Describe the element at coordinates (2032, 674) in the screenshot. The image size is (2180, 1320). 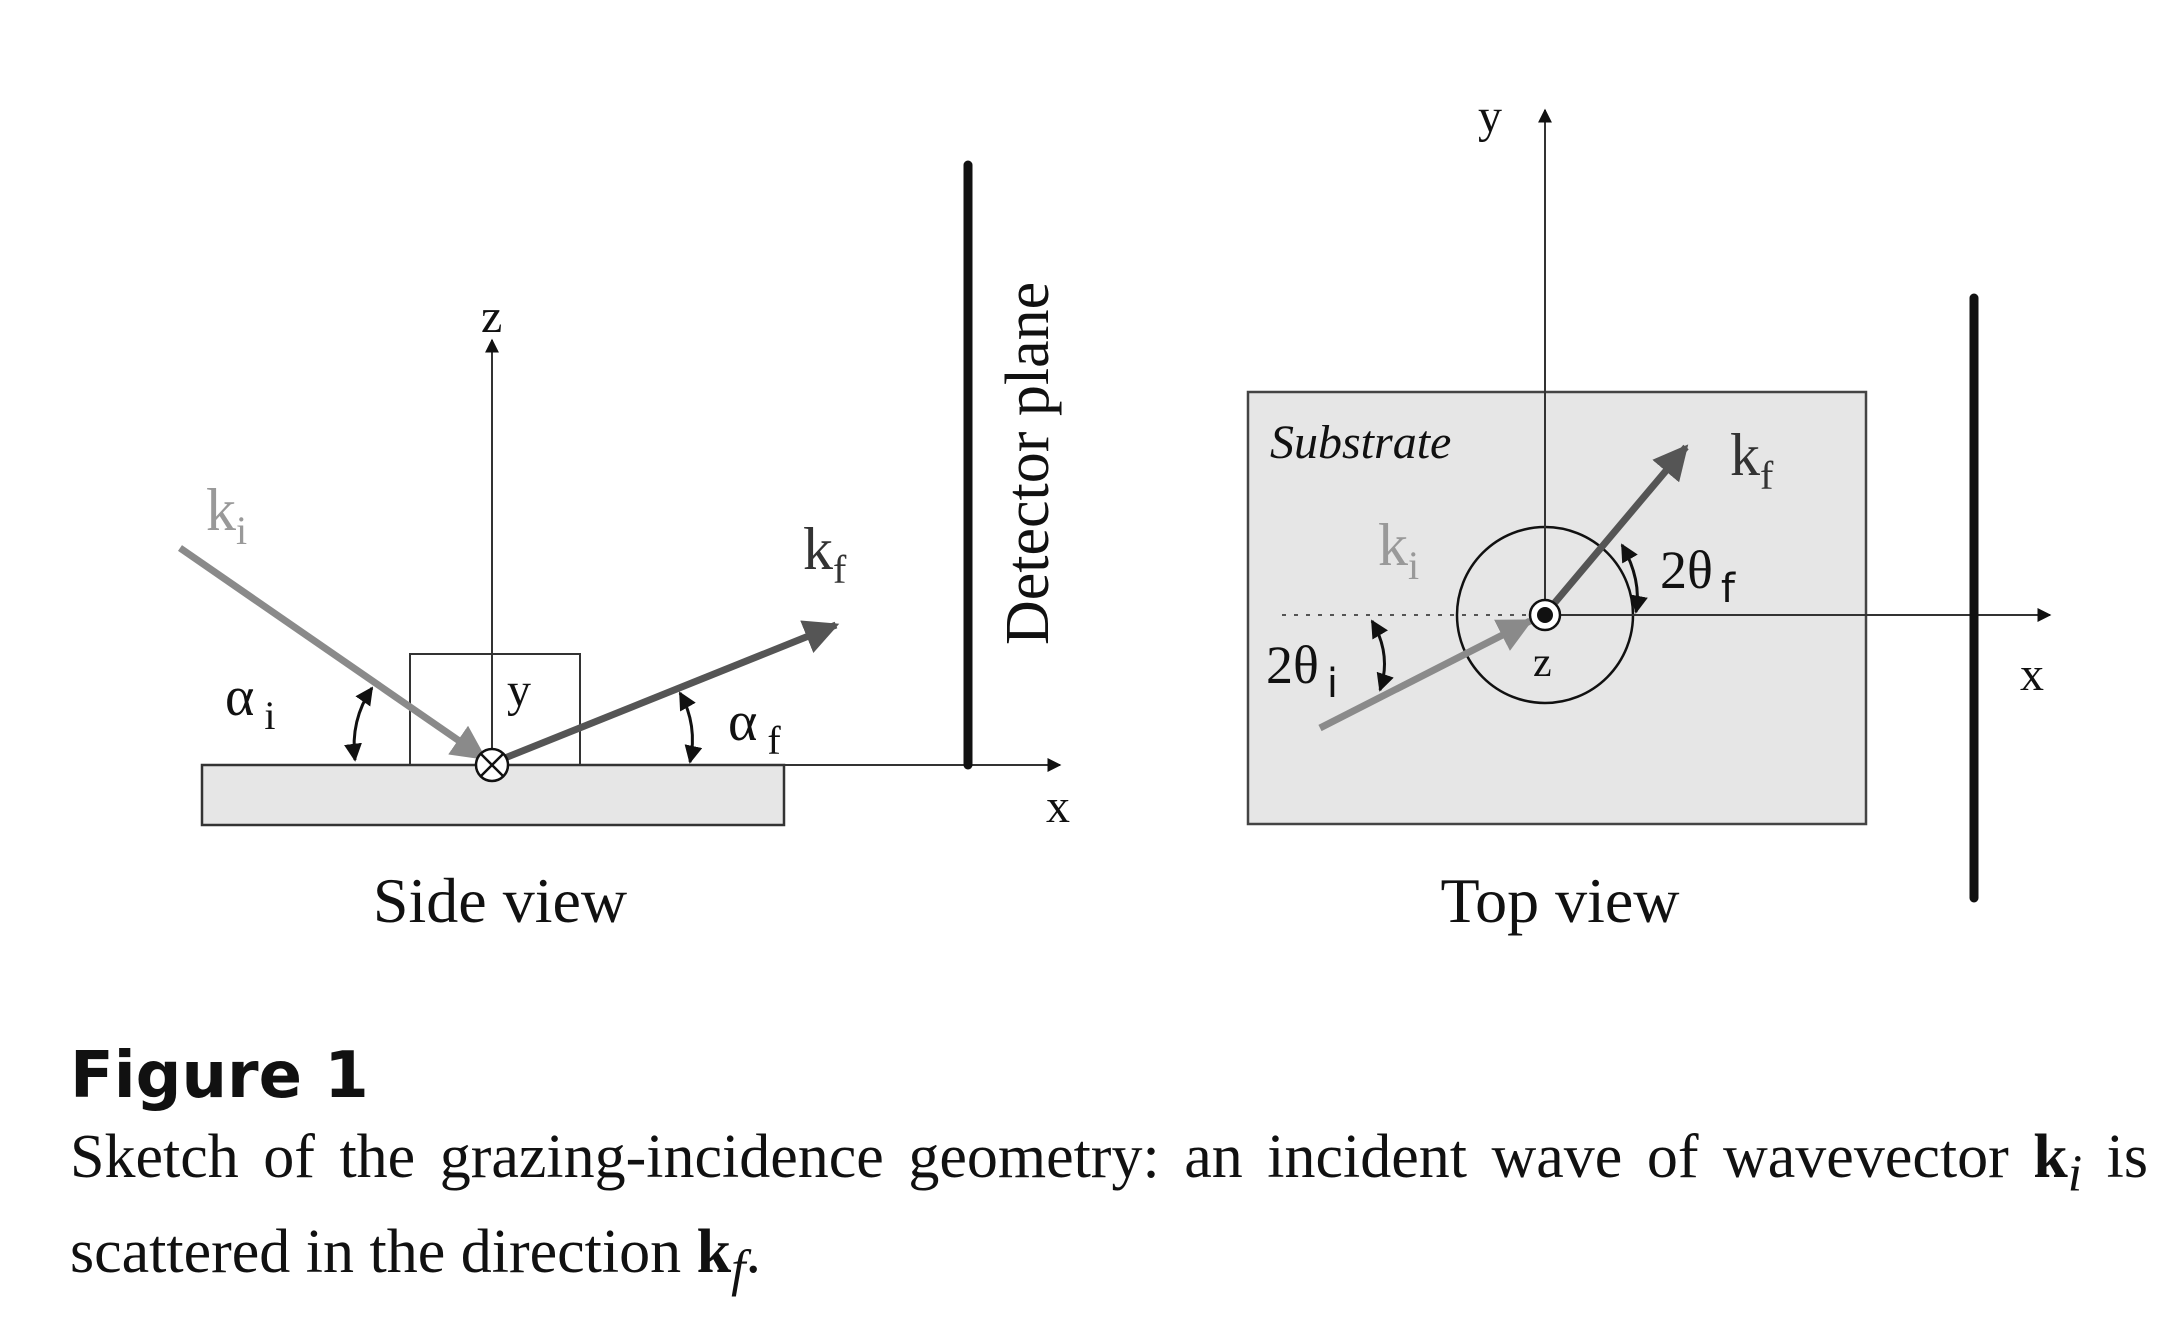
I see `top-x-label: x` at that location.